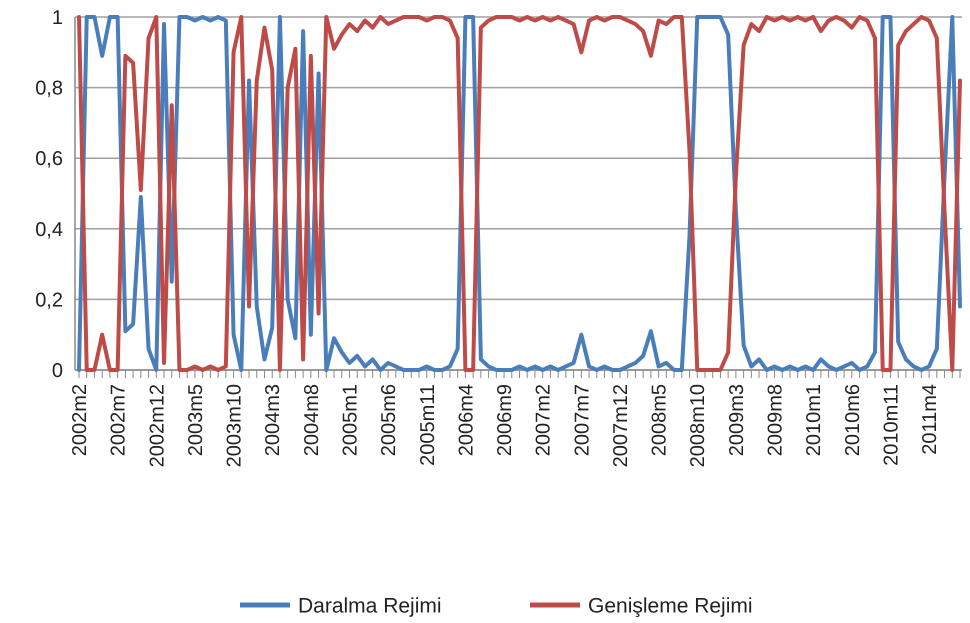 The height and width of the screenshot is (623, 970). I want to click on x-tick-label: 2010m6, so click(853, 420).